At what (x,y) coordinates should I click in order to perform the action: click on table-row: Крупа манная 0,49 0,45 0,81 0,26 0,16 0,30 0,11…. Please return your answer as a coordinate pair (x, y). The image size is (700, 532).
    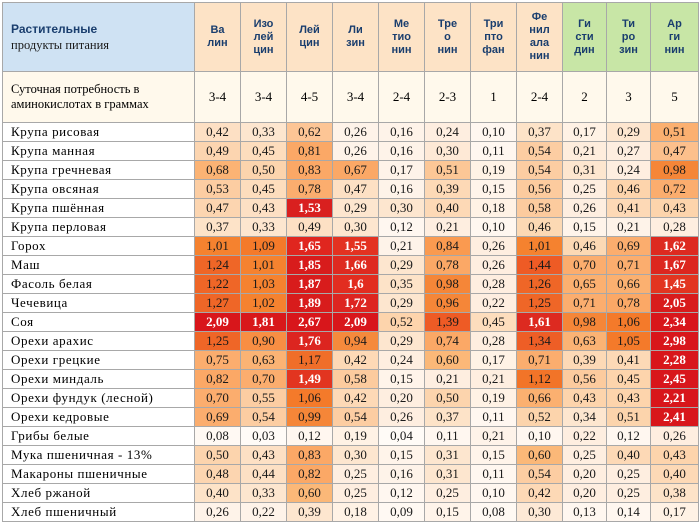
    Looking at the image, I should click on (350, 151).